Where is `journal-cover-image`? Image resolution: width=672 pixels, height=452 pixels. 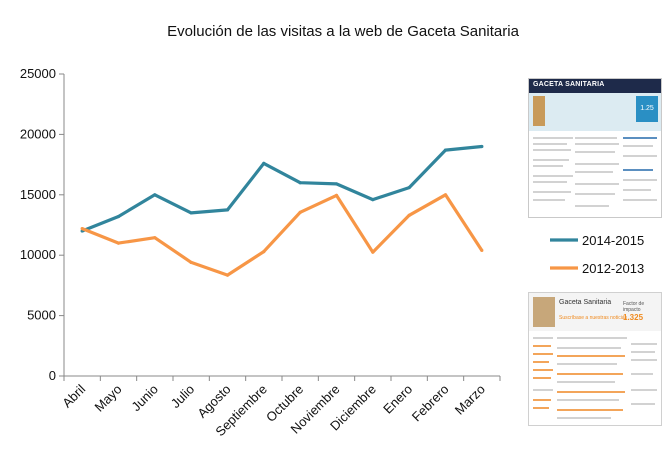 journal-cover-image is located at coordinates (539, 111).